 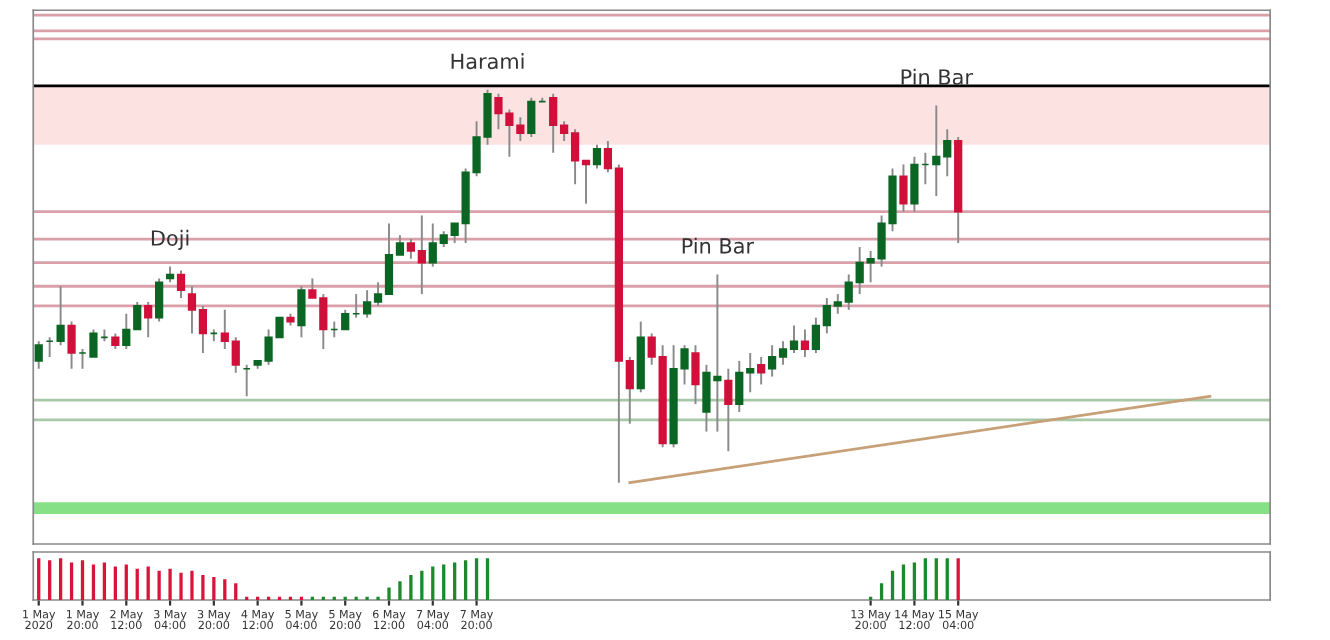 What do you see at coordinates (487, 61) in the screenshot?
I see `annotation: Harami` at bounding box center [487, 61].